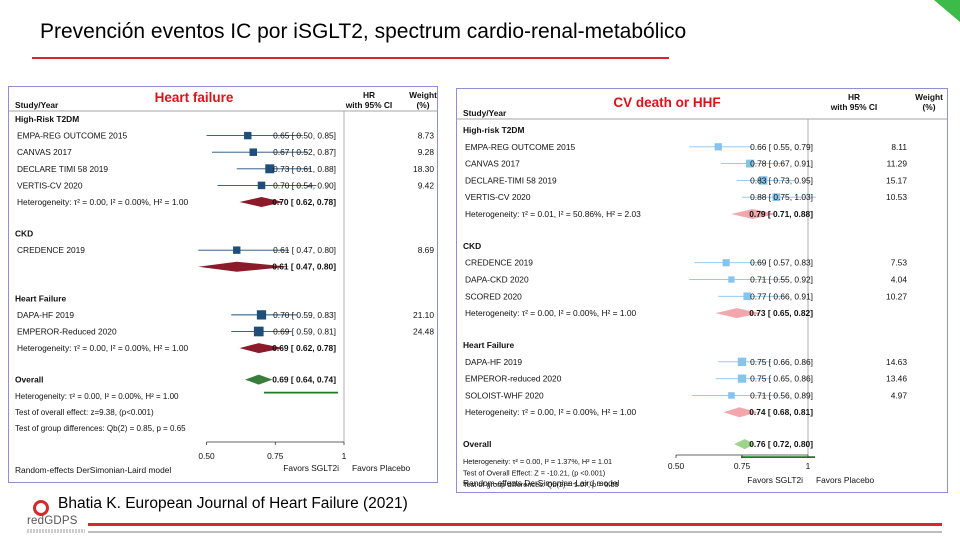 The image size is (960, 540). Describe the element at coordinates (369, 105) in the screenshot. I see `column-header-ci: with 95% CI` at that location.